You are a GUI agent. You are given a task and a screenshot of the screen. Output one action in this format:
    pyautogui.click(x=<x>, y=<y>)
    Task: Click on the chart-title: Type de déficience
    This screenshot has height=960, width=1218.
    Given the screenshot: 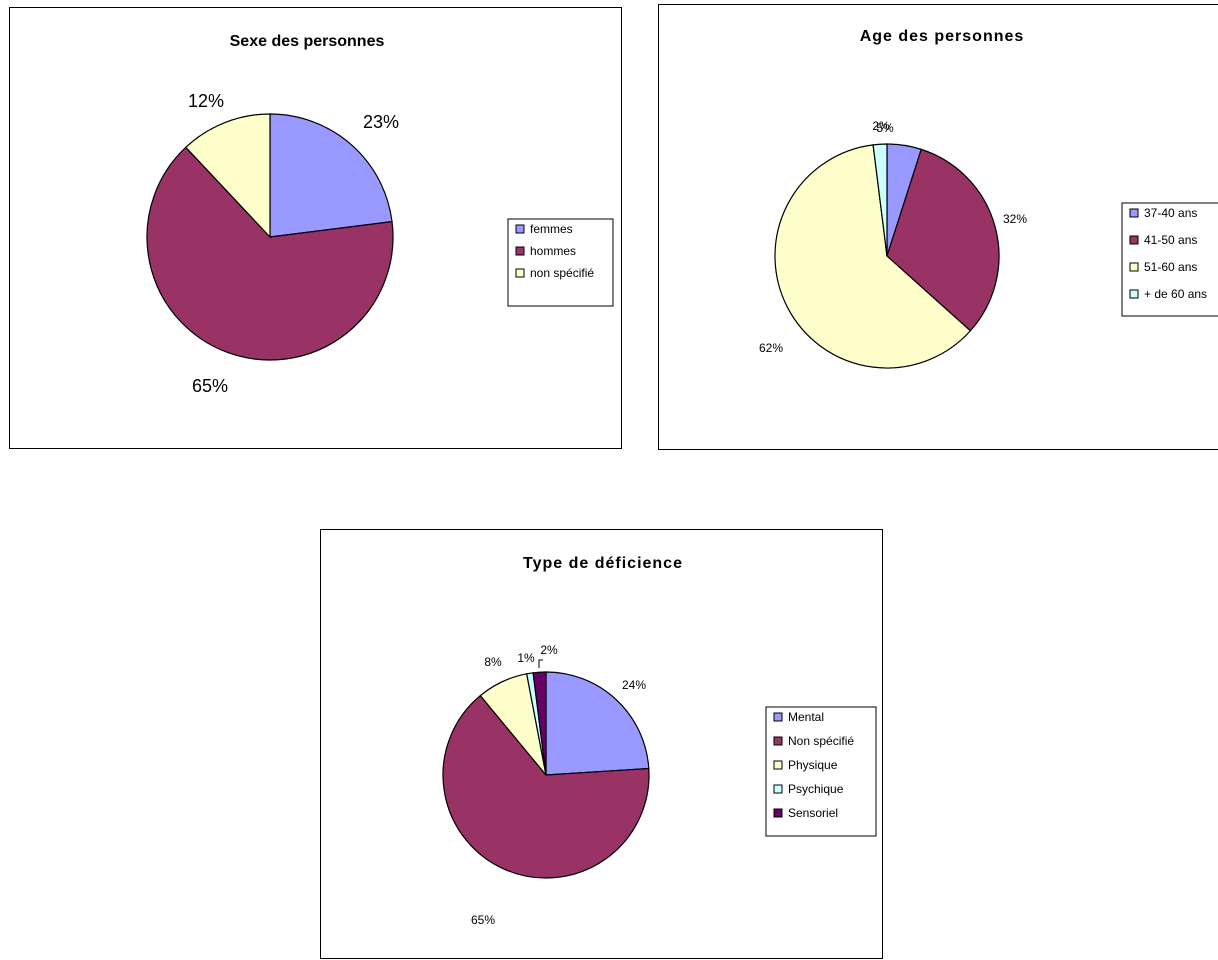 What is the action you would take?
    pyautogui.click(x=603, y=563)
    